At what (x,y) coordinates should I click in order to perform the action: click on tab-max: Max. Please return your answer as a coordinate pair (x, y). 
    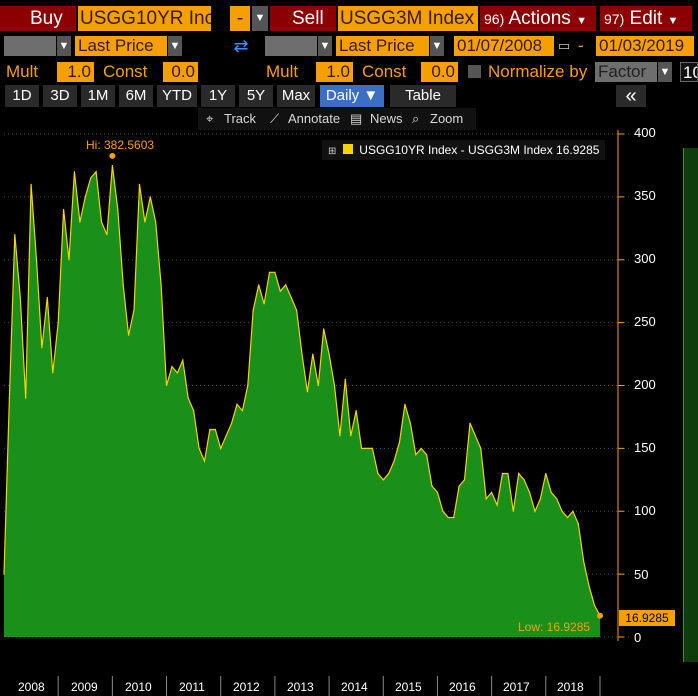
    Looking at the image, I should click on (296, 96).